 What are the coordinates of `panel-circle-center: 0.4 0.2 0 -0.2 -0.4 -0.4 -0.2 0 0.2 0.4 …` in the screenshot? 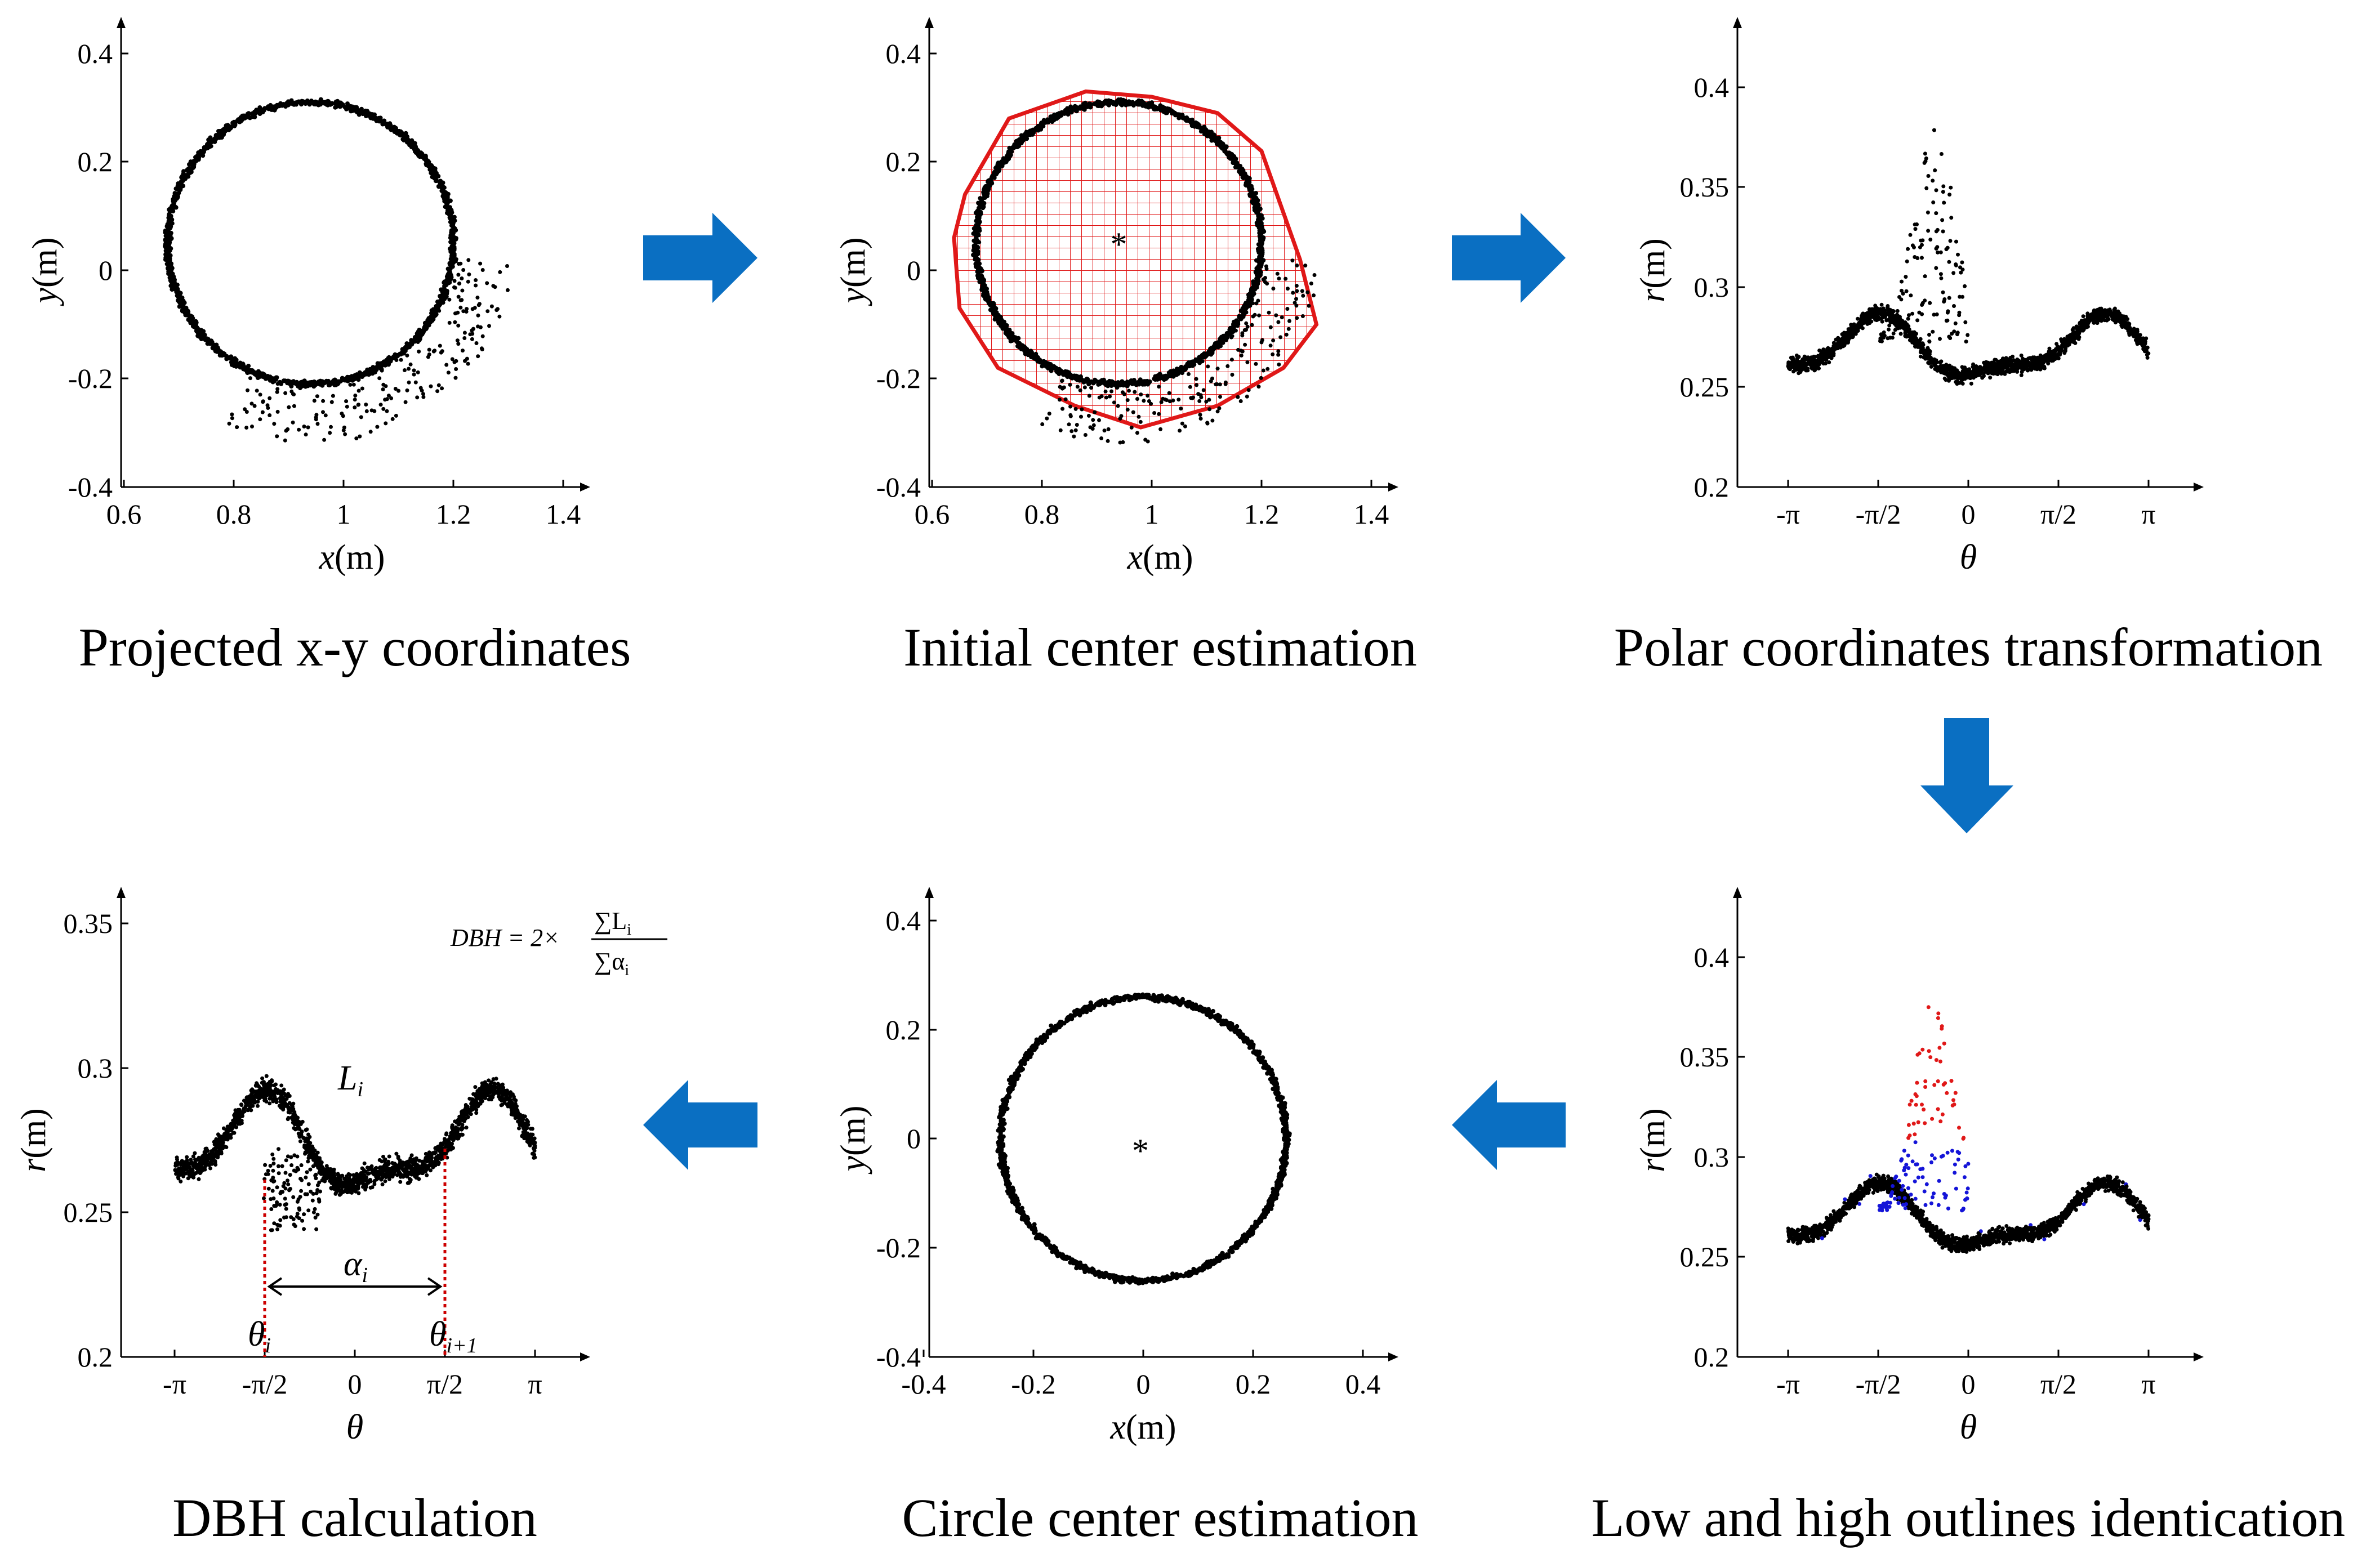 It's located at (1116, 1166).